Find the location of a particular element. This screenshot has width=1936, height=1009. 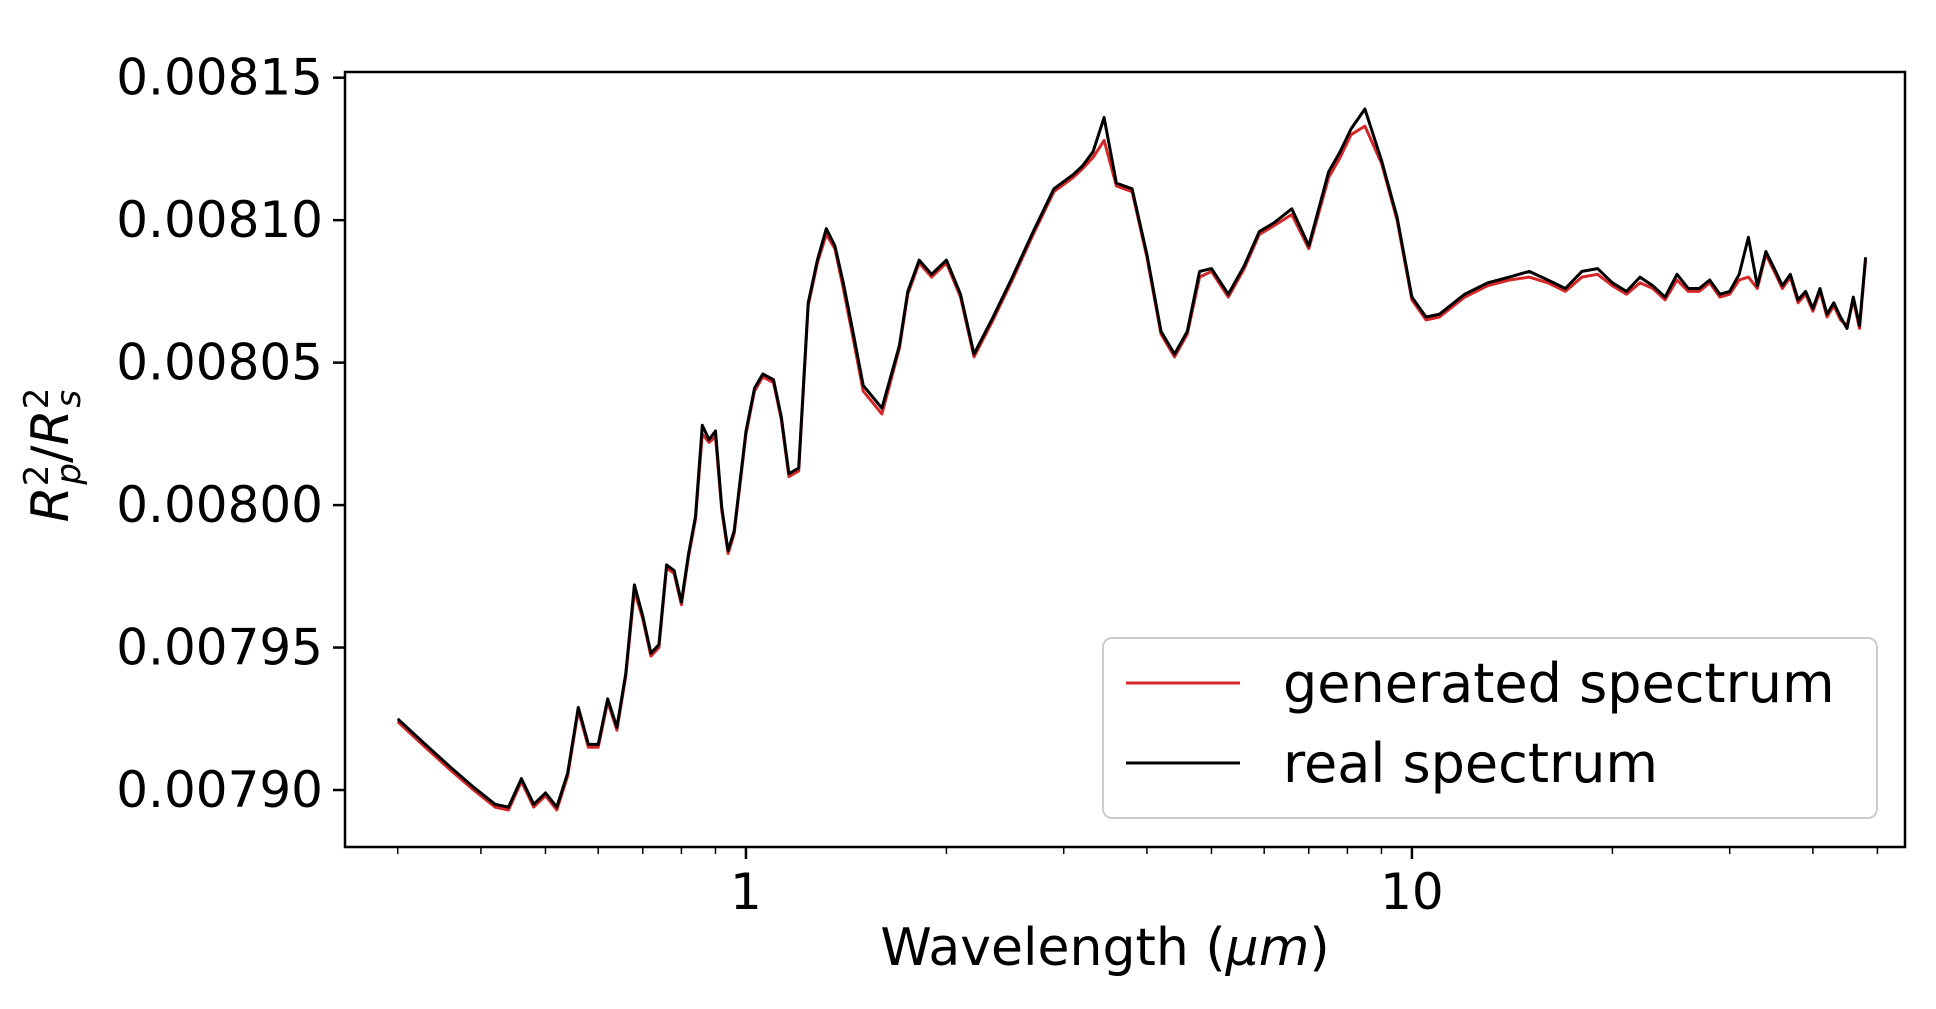

x-tick-label: 1 is located at coordinates (746, 892).